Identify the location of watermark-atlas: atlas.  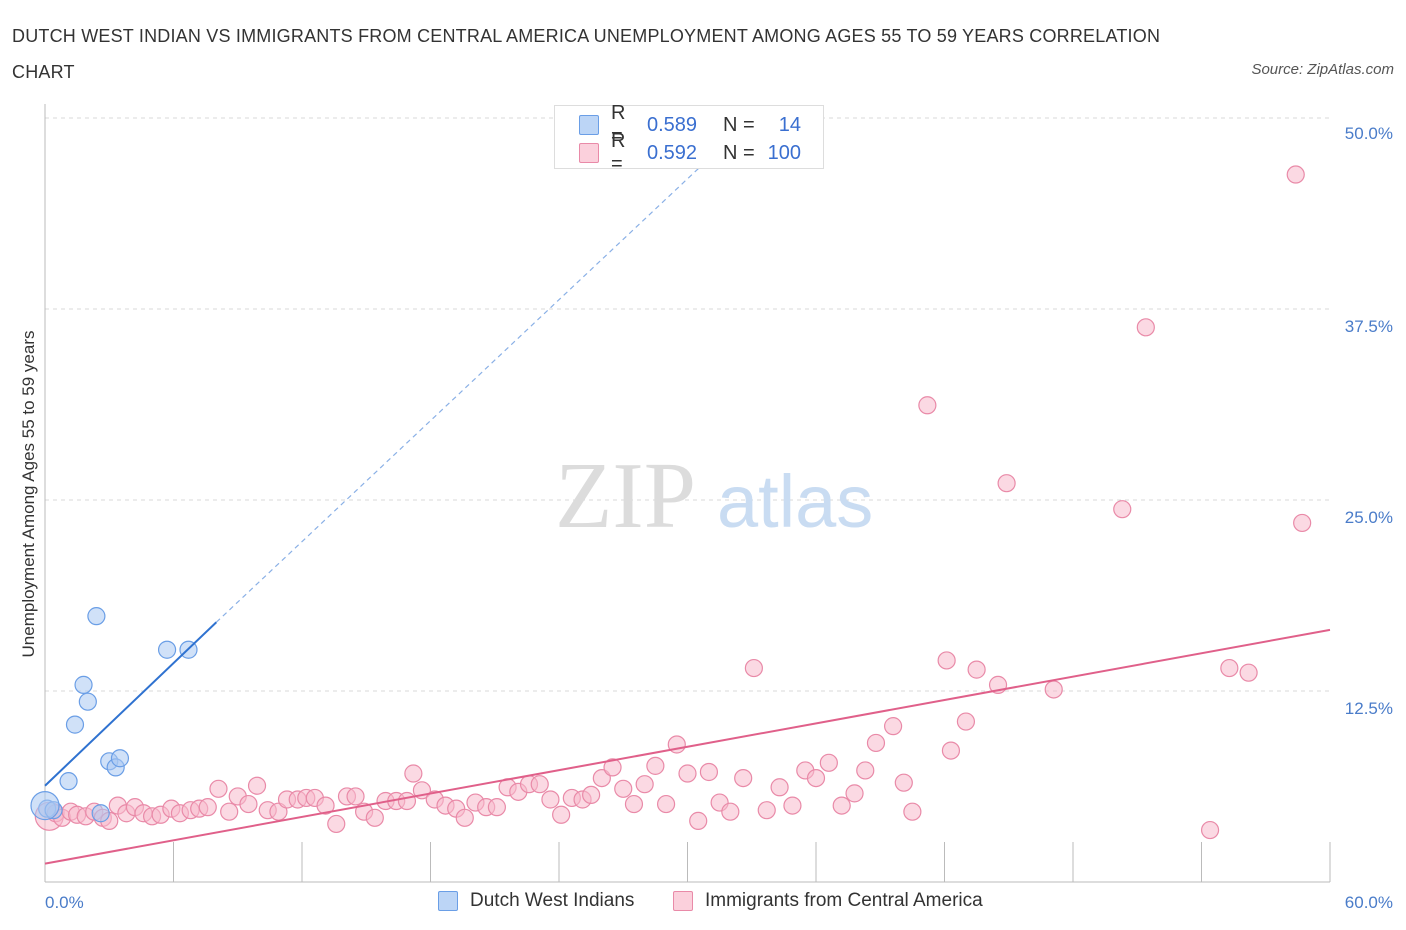
(795, 501).